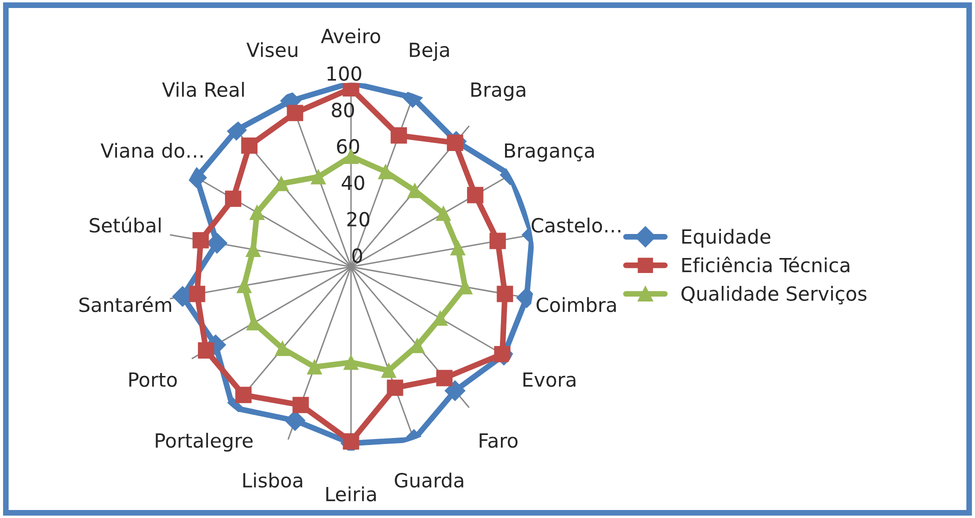  What do you see at coordinates (351, 494) in the screenshot?
I see `spoke-label: Leiria` at bounding box center [351, 494].